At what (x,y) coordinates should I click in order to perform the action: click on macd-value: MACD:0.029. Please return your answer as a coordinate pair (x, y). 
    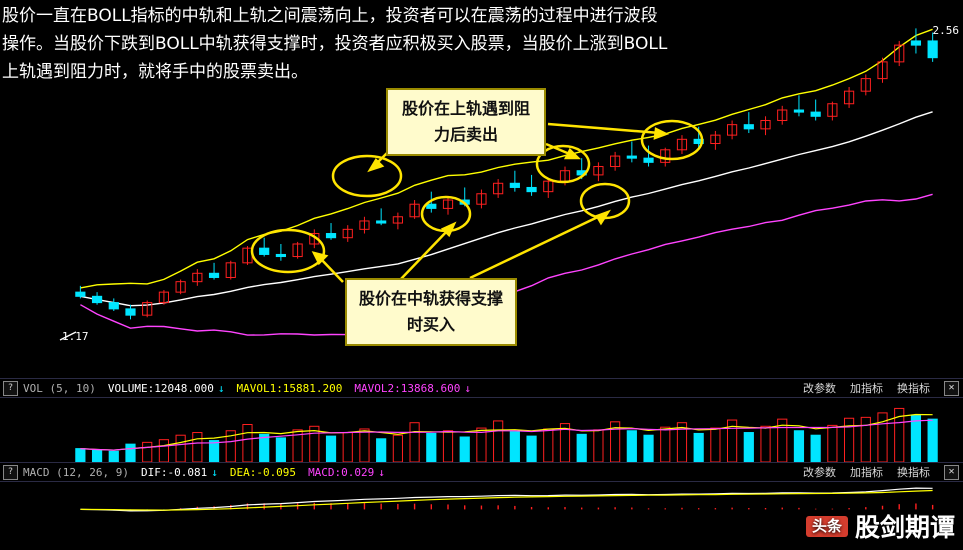
    Looking at the image, I should click on (341, 472).